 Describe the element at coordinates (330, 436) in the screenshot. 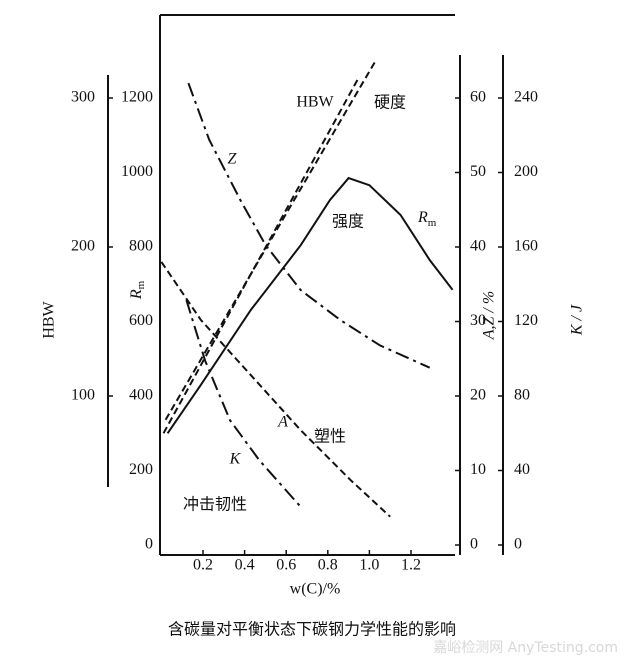

I see `annotation: 塑性` at that location.